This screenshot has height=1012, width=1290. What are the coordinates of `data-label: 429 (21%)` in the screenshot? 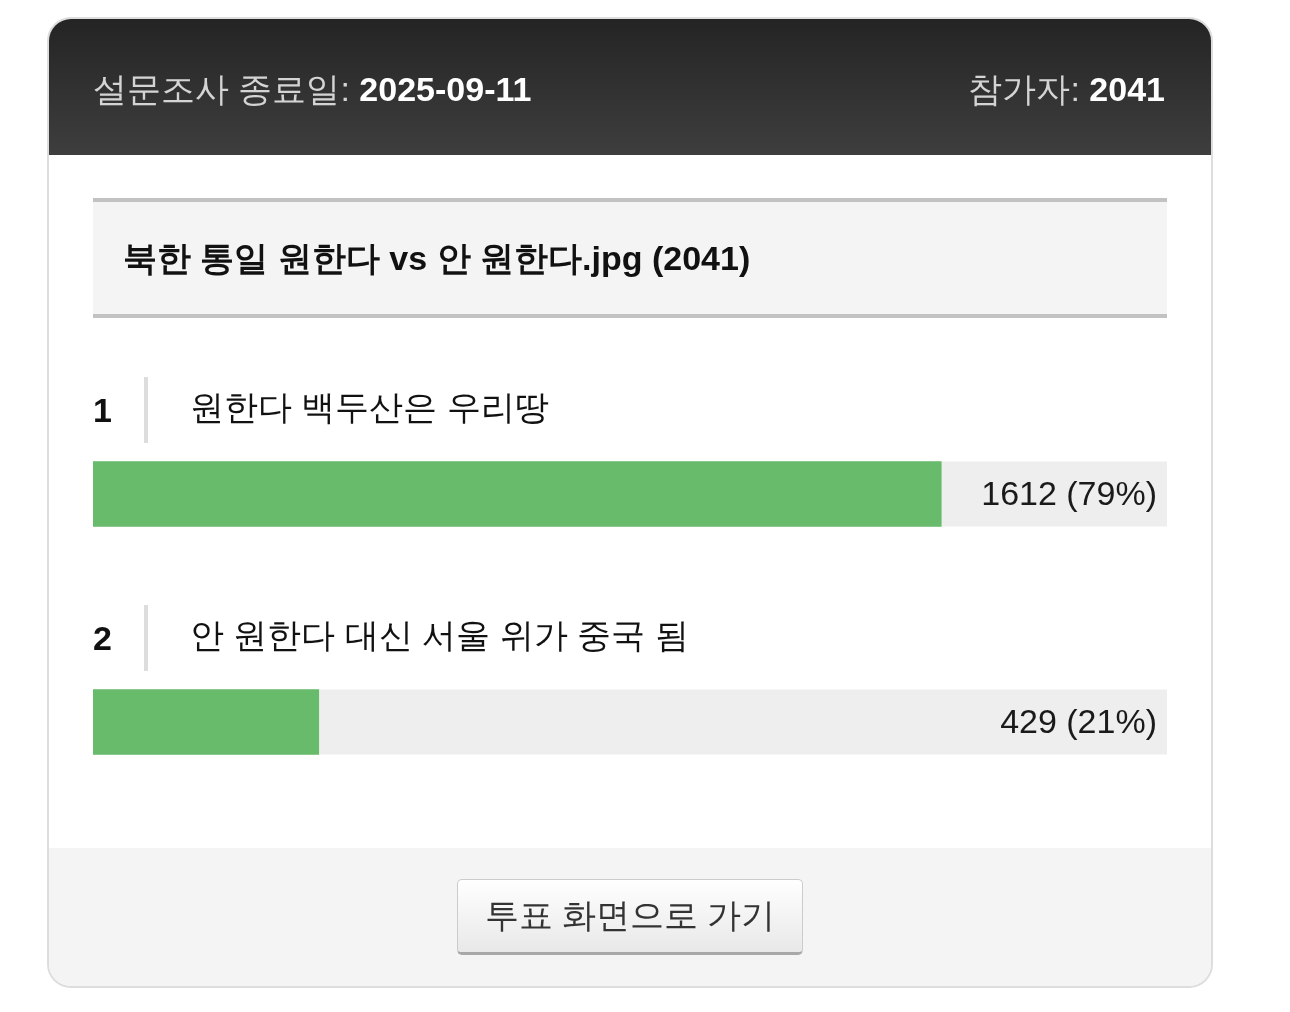 It's located at (1078, 721).